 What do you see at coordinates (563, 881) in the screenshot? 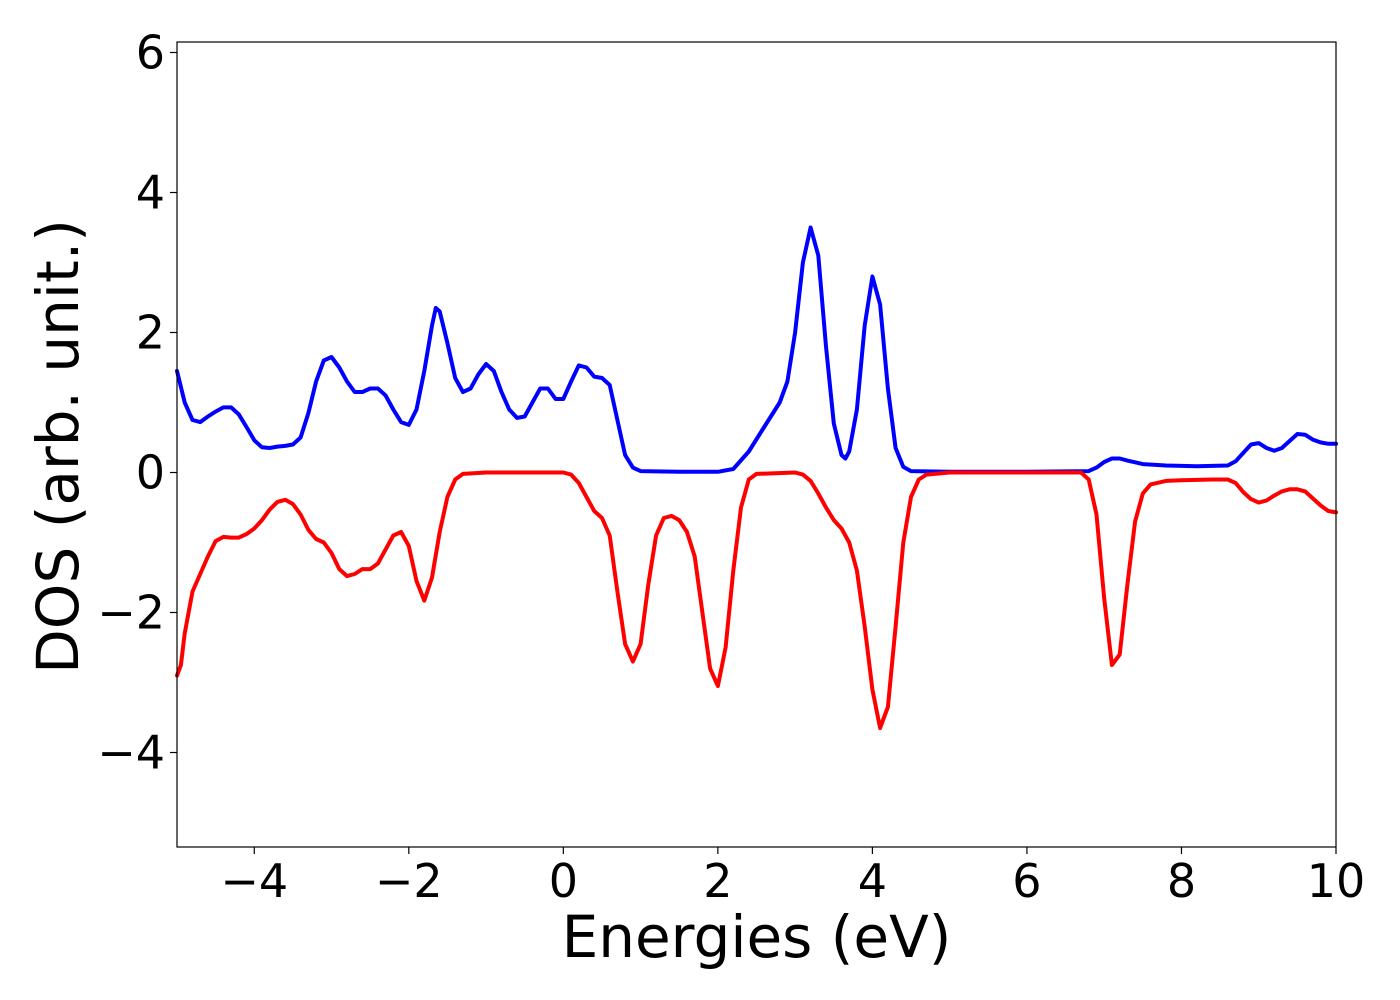
I see `x-tick-label: 0` at bounding box center [563, 881].